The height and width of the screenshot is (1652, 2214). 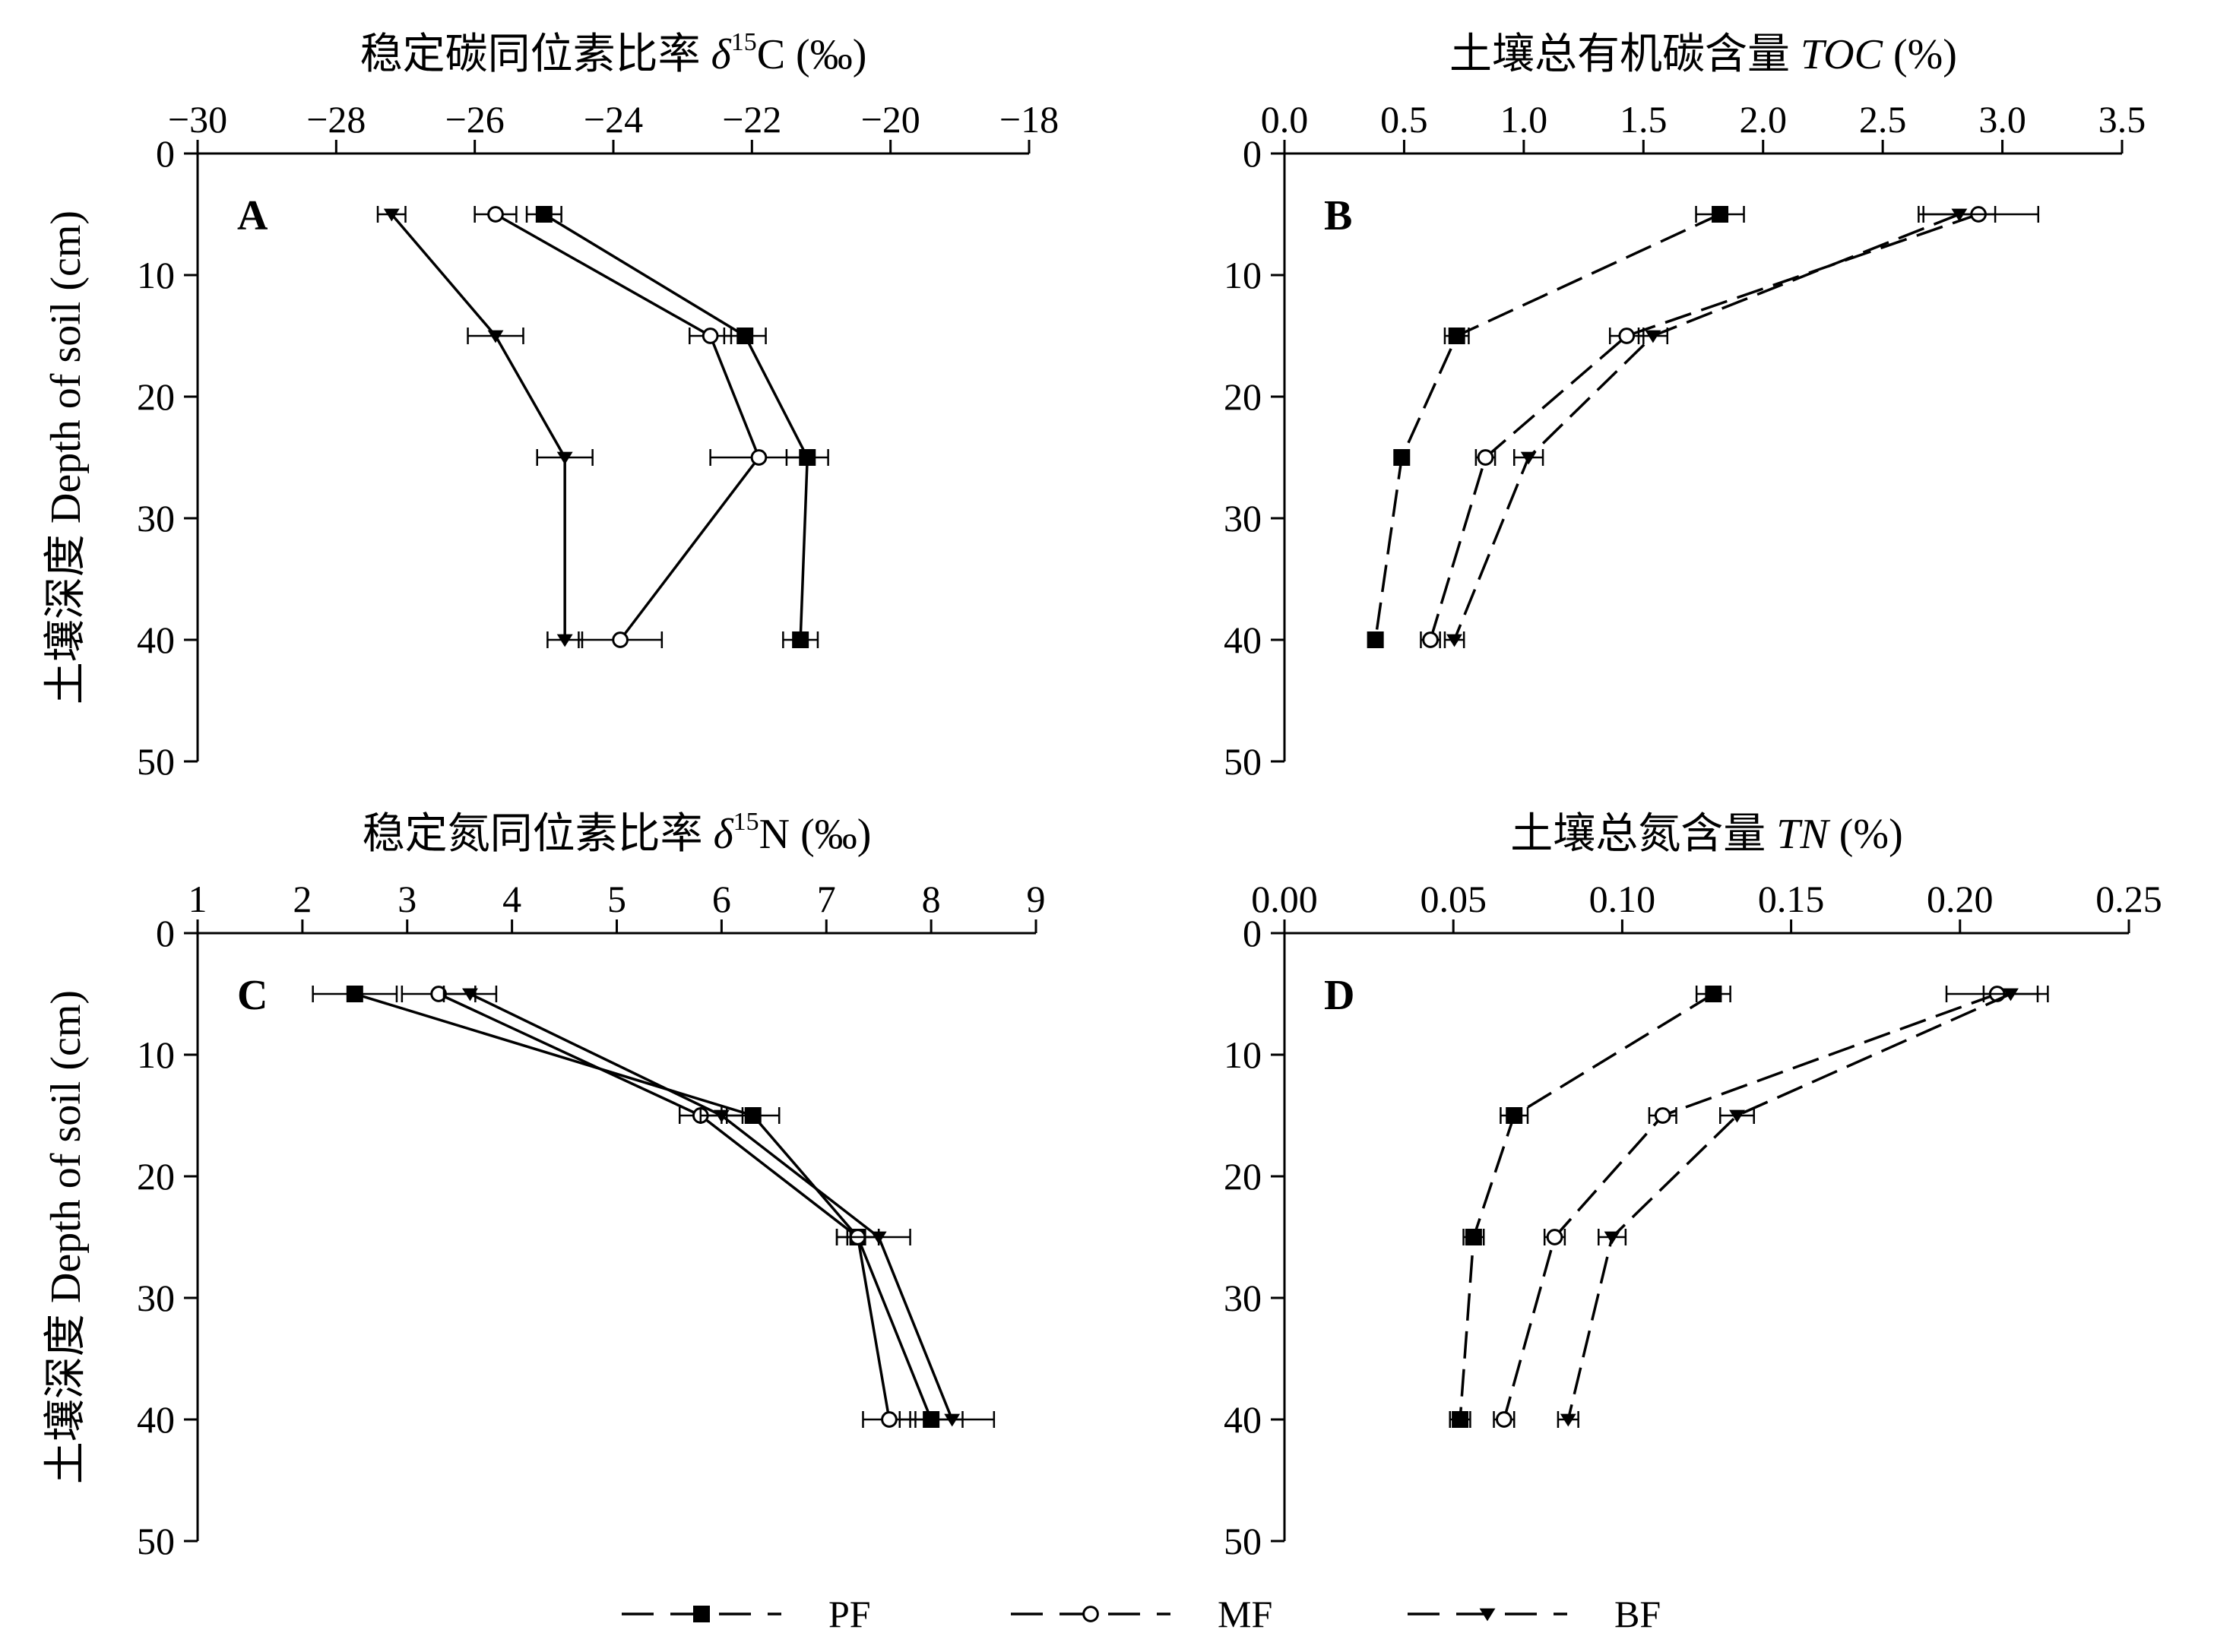 I want to click on legend-entry-mf: MF, so click(x=1142, y=1614).